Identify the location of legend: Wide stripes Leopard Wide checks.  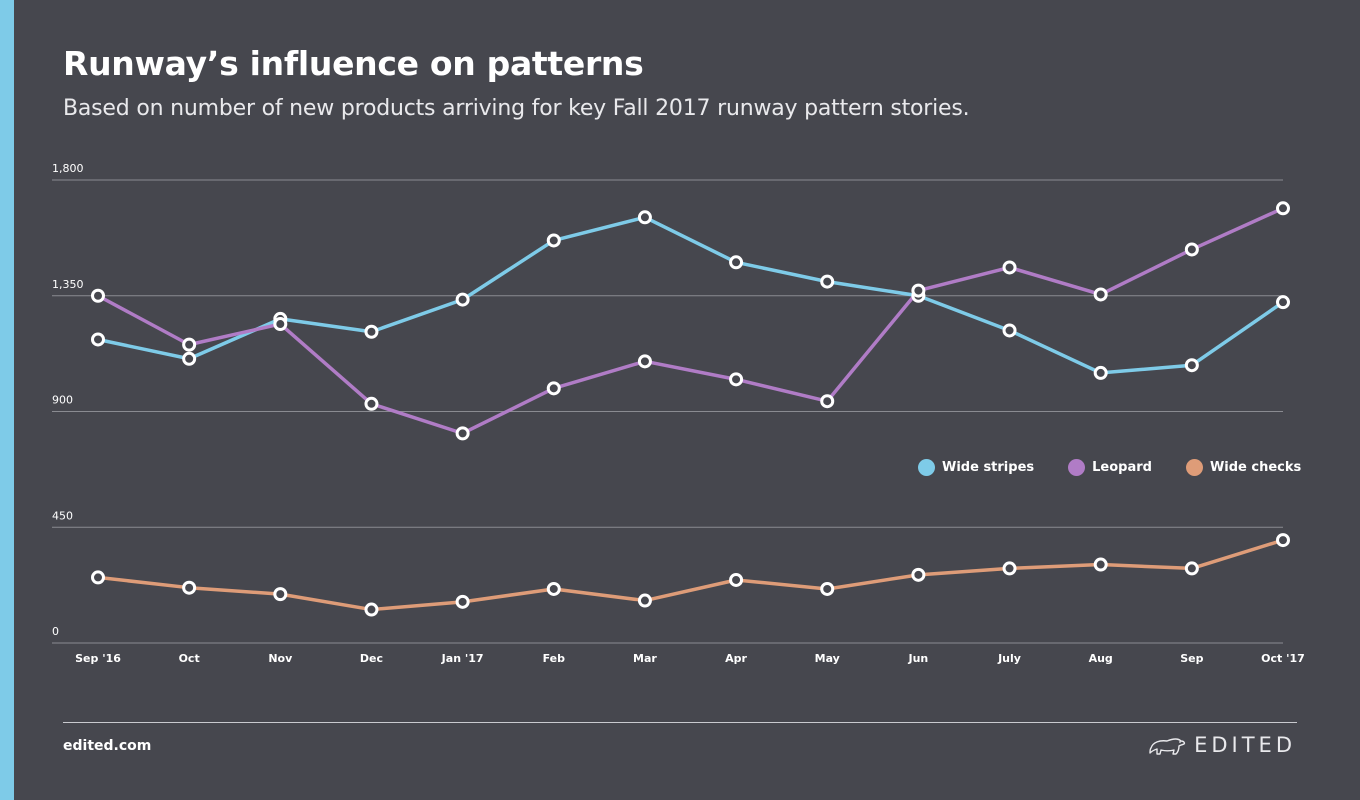
(1109, 467).